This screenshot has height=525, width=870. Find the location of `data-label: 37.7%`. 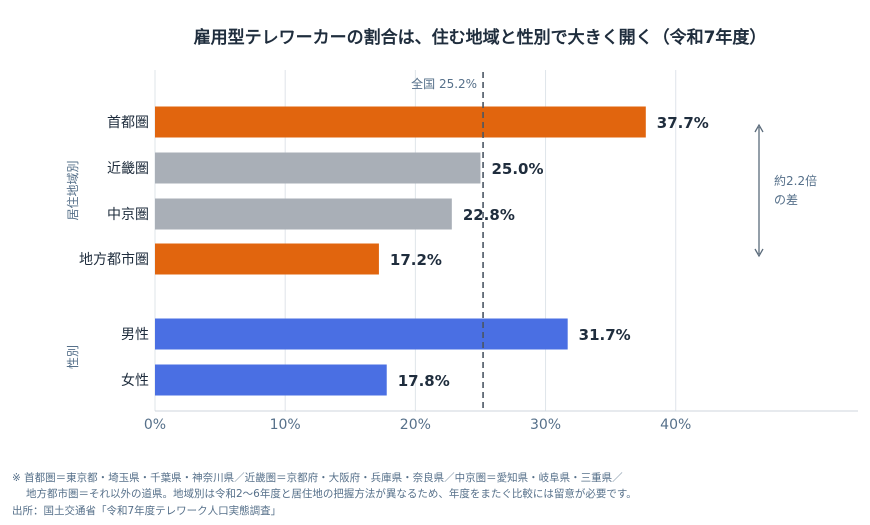

data-label: 37.7% is located at coordinates (683, 123).